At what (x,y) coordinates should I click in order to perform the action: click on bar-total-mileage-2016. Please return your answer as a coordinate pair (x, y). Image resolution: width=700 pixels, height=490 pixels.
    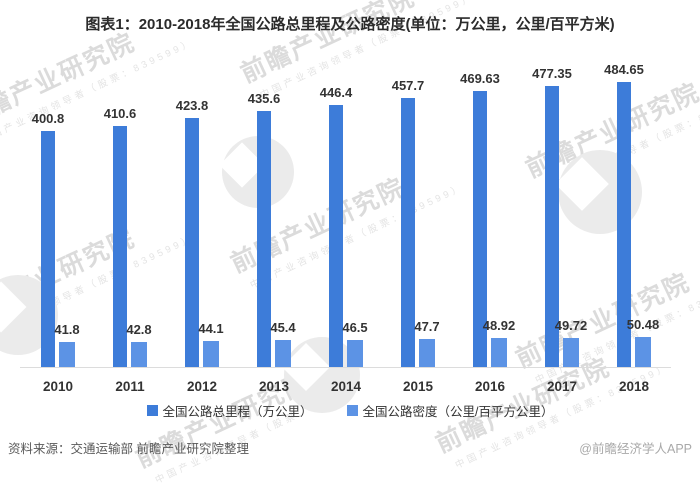
    Looking at the image, I should click on (480, 229).